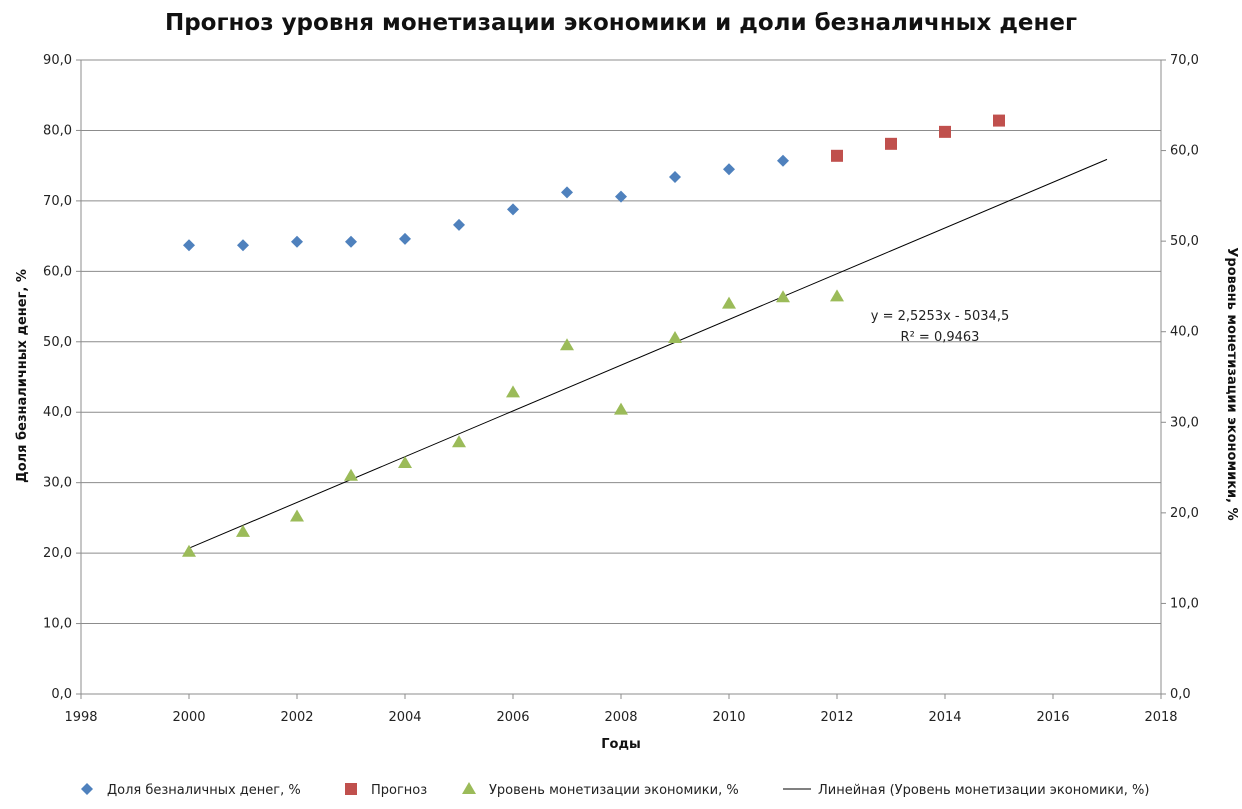  I want to click on x-tick-label: 2008, so click(620, 717).